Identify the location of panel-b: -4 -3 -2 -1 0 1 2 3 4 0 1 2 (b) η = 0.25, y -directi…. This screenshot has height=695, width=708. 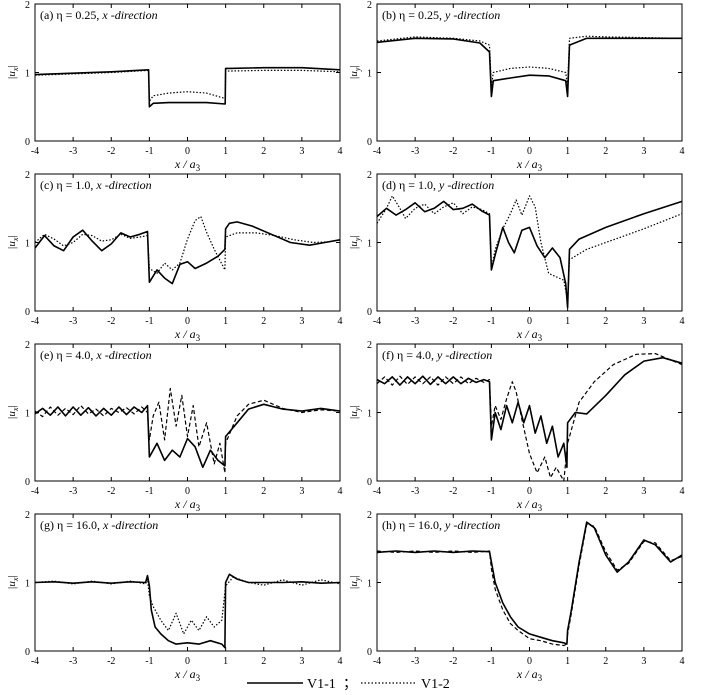
(516, 86).